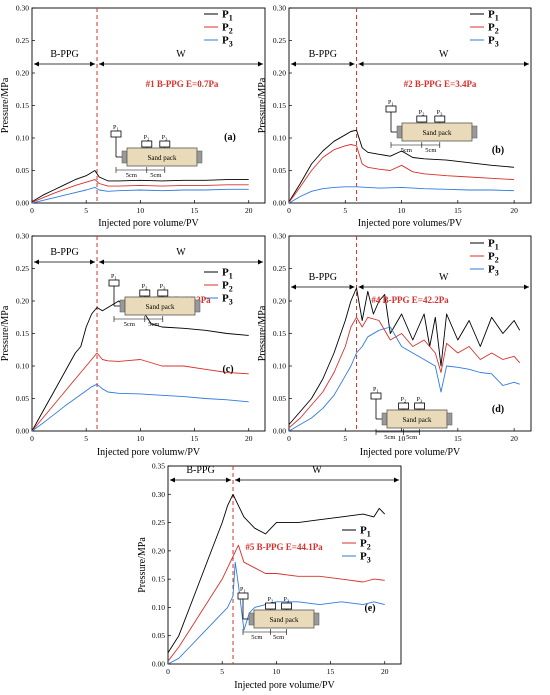 The width and height of the screenshot is (550, 695). Describe the element at coordinates (493, 258) in the screenshot. I see `legend-label-P2: P2` at that location.